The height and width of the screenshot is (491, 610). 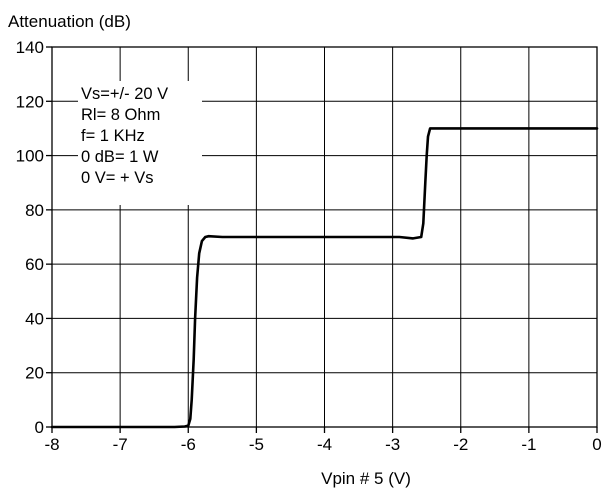 What do you see at coordinates (120, 115) in the screenshot?
I see `annotation-line: Rl= 8 Ohm` at bounding box center [120, 115].